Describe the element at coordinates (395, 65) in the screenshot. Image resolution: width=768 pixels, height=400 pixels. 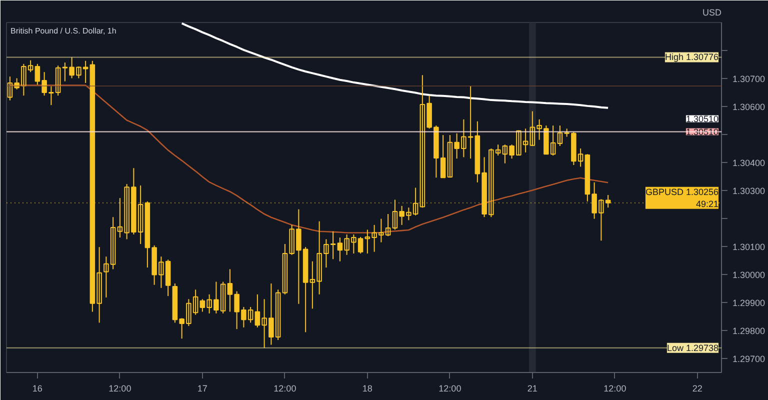
I see `line-series` at that location.